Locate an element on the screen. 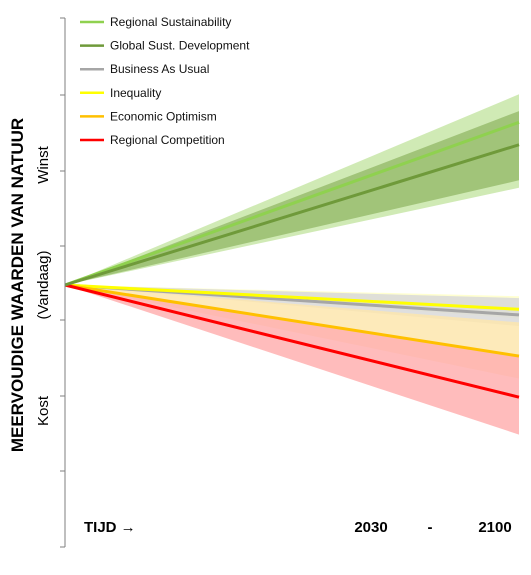 Image resolution: width=531 pixels, height=575 pixels. x-axis-label: TIJD → is located at coordinates (110, 527).